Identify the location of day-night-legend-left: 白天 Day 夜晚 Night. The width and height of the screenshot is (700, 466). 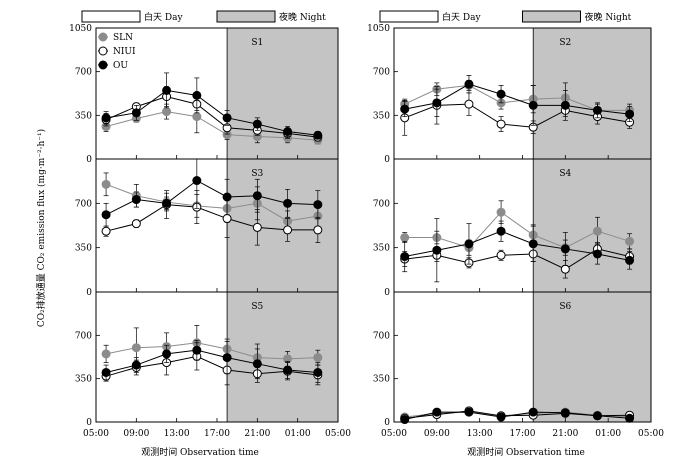
(203, 16).